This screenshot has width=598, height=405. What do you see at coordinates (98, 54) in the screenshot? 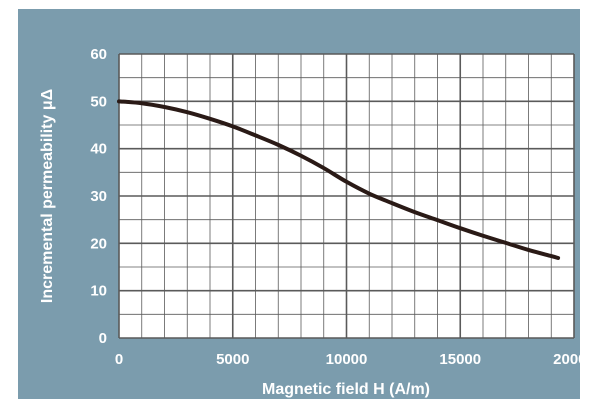
I see `y-tick-label: 60` at bounding box center [98, 54].